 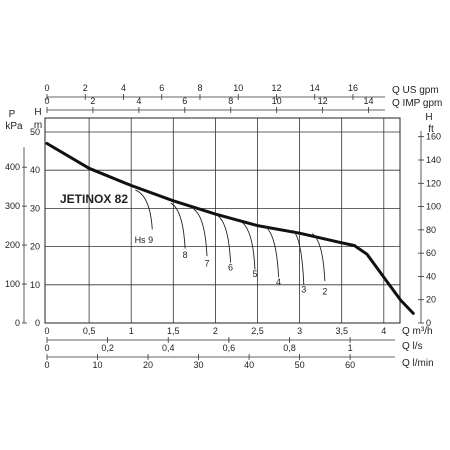 I want to click on kpa-axis-unit: kPa, so click(x=14, y=126).